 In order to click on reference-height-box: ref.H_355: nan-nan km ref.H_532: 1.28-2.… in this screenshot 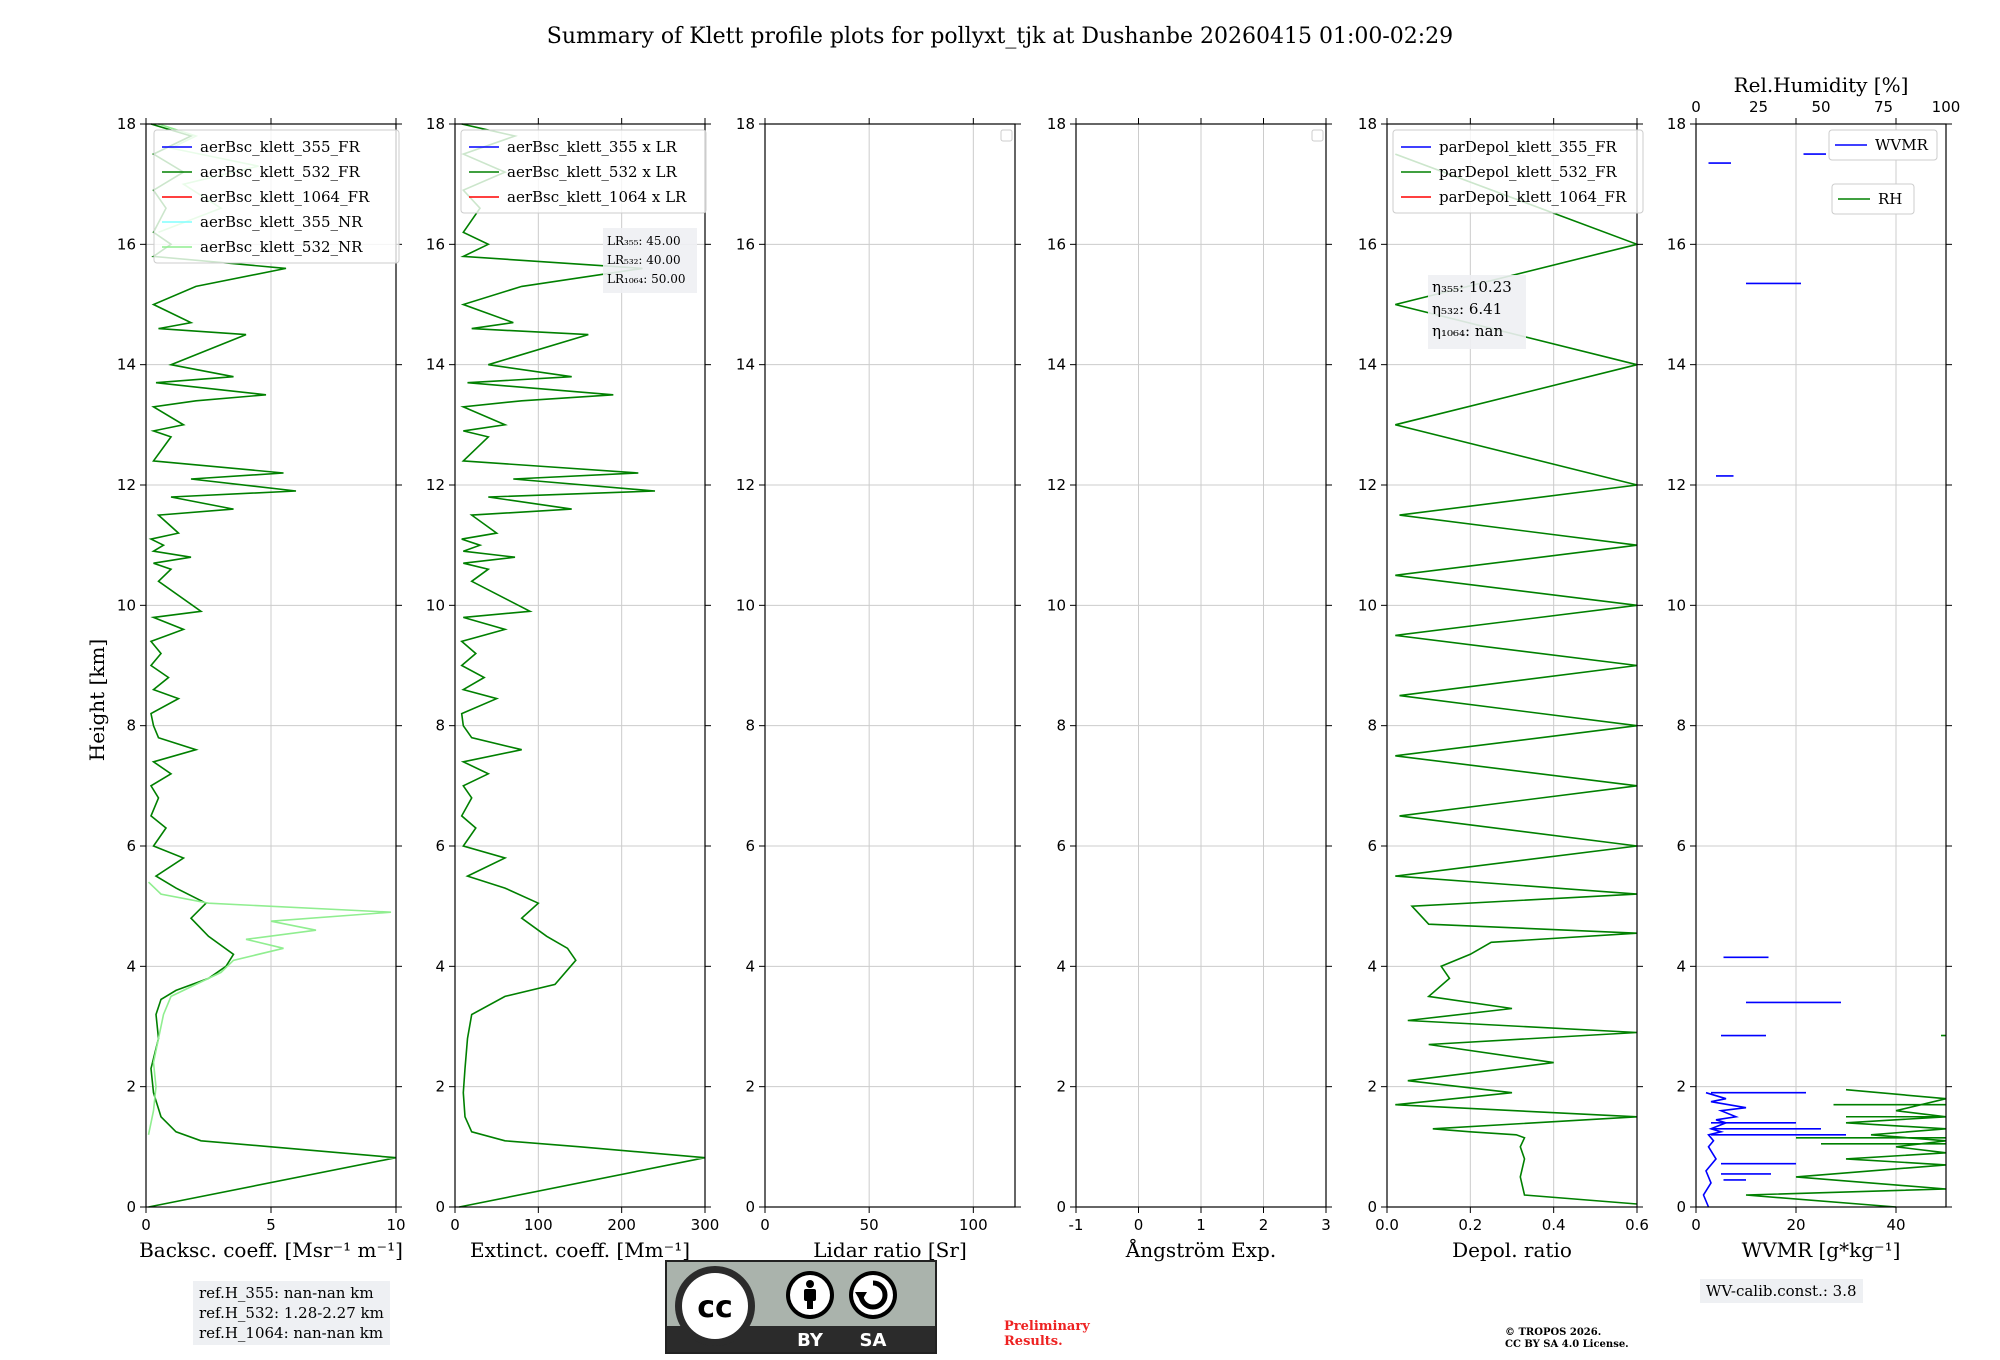, I will do `click(291, 1313)`.